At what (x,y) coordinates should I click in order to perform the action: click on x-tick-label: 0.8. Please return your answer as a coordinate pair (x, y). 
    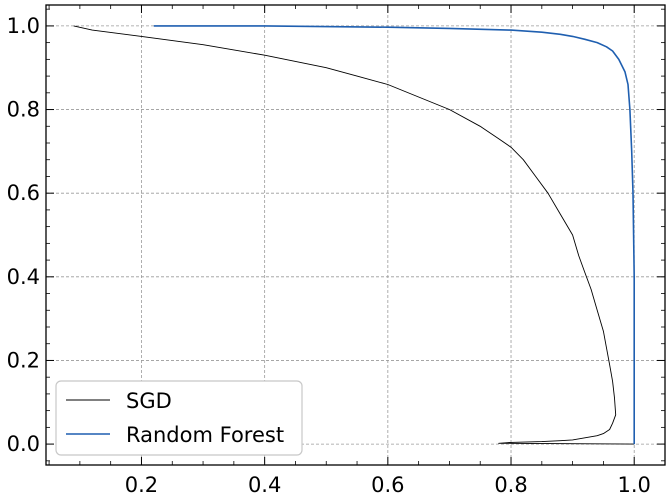
    Looking at the image, I should click on (510, 485).